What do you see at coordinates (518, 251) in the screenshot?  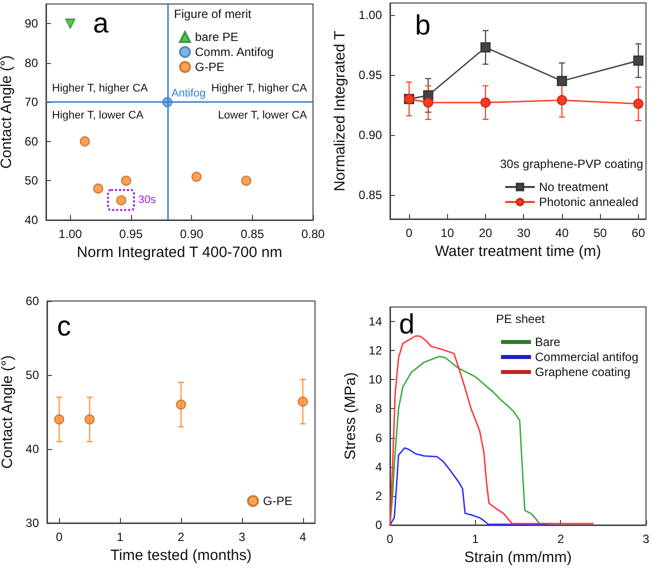 I see `x-axis-title: Water treatment time (m)` at bounding box center [518, 251].